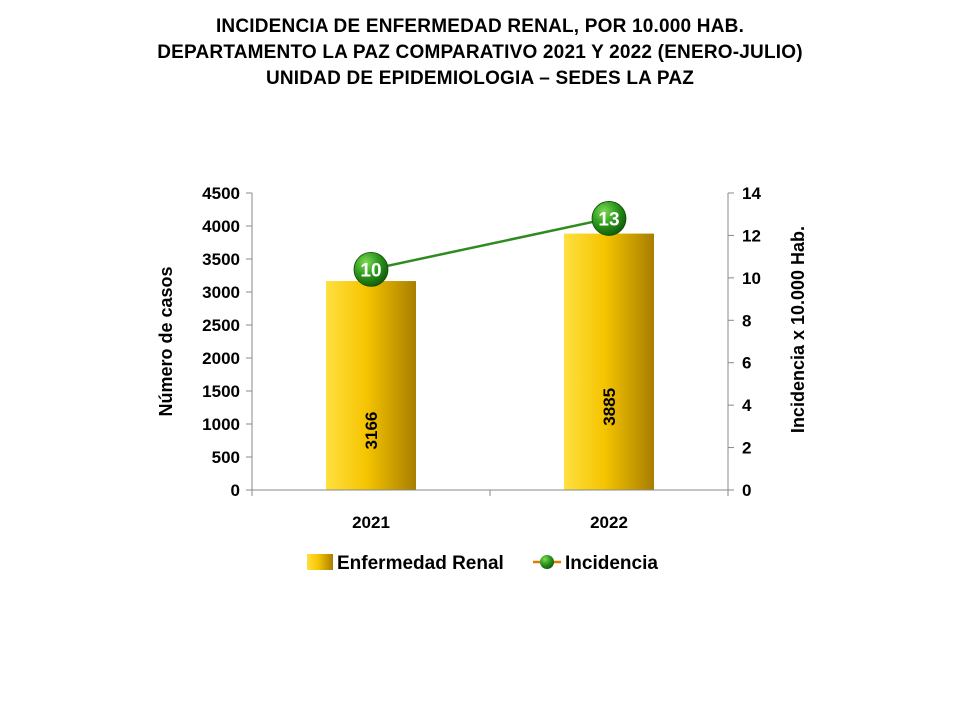 This screenshot has height=720, width=960. Describe the element at coordinates (751, 235) in the screenshot. I see `y-right-tick-label: 12` at that location.